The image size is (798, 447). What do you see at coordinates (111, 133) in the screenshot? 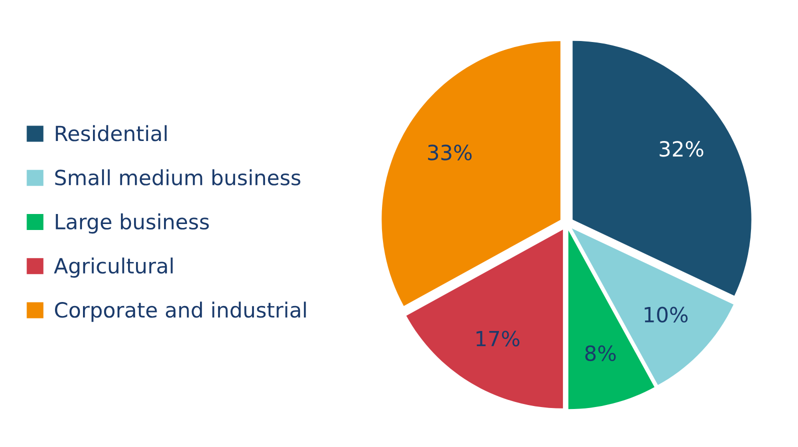
I see `legend-label: Residential` at bounding box center [111, 133].